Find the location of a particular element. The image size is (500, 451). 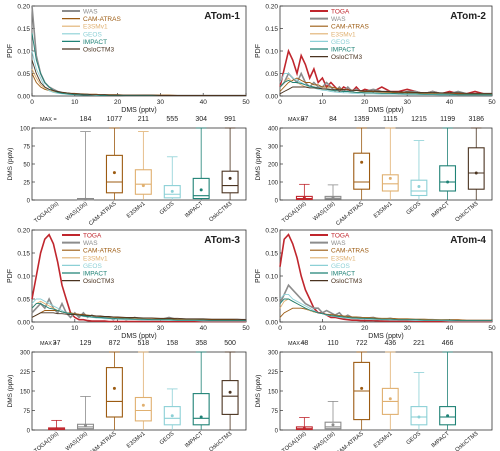

max-value: 129 is located at coordinates (86, 343).